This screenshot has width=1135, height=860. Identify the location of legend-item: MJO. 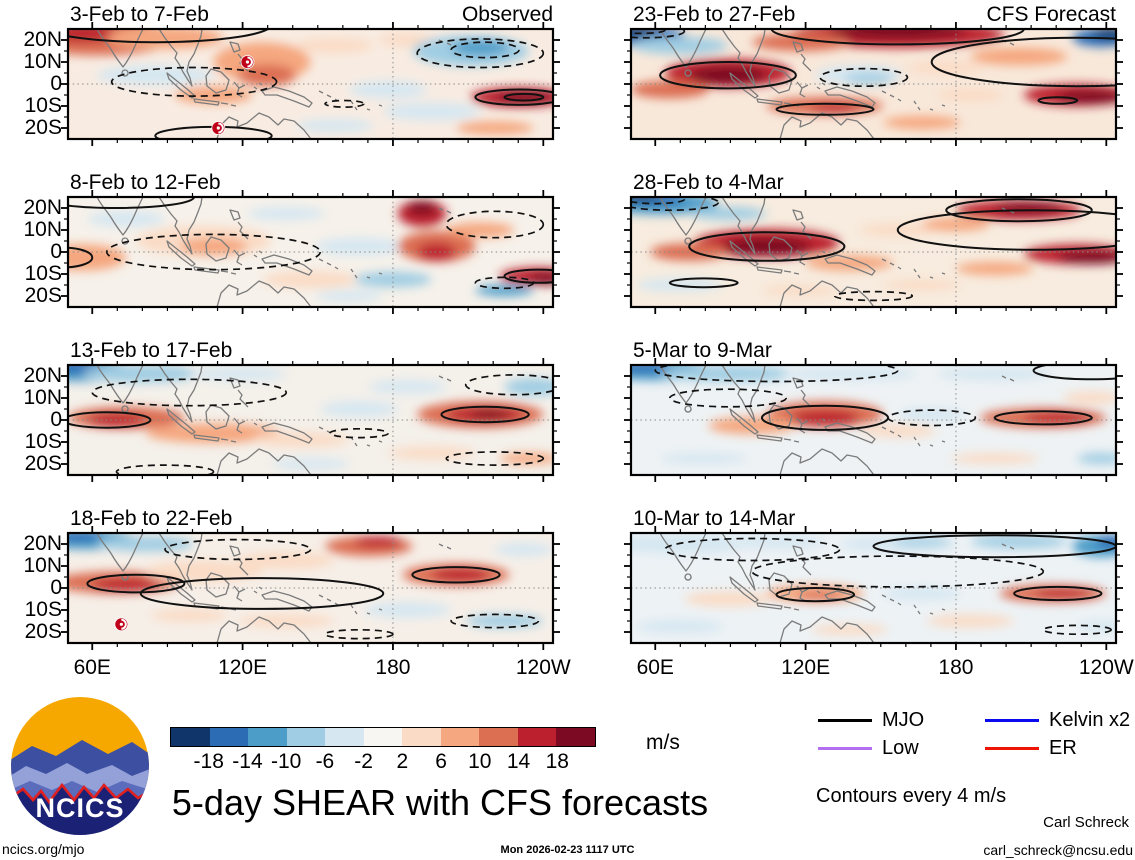
(871, 720).